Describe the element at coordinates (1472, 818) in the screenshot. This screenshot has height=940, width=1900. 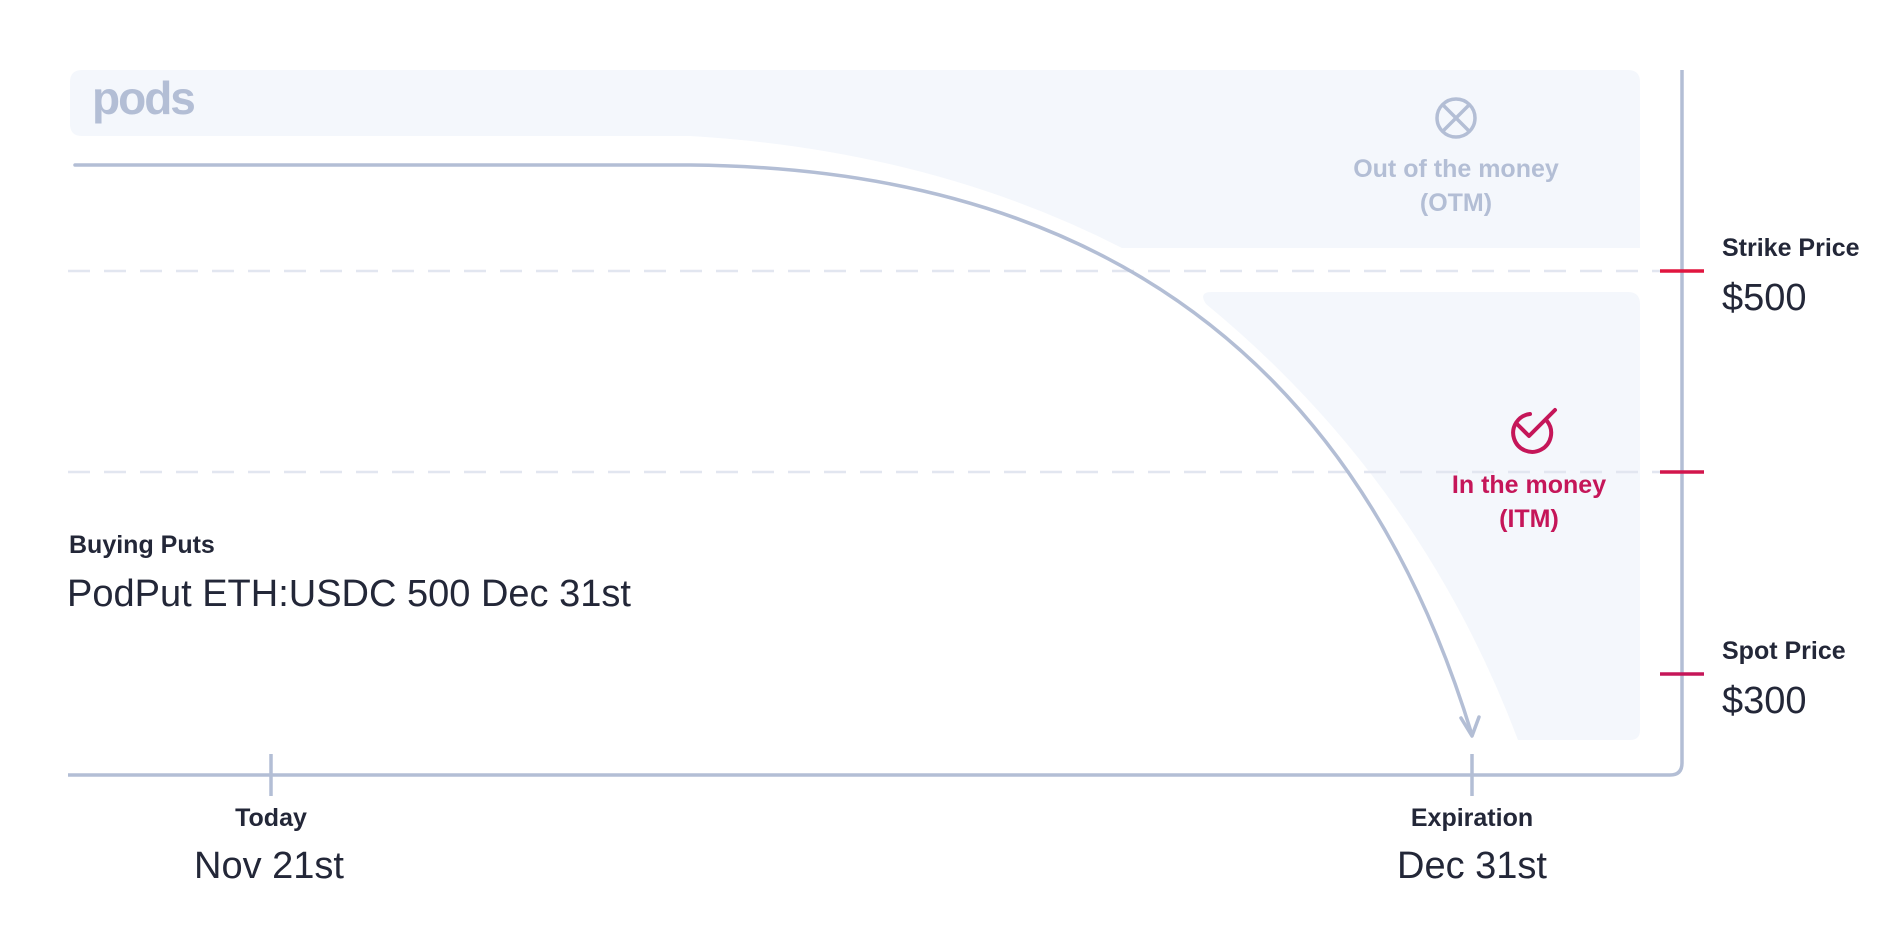
I see `expiration-label: Expiration` at that location.